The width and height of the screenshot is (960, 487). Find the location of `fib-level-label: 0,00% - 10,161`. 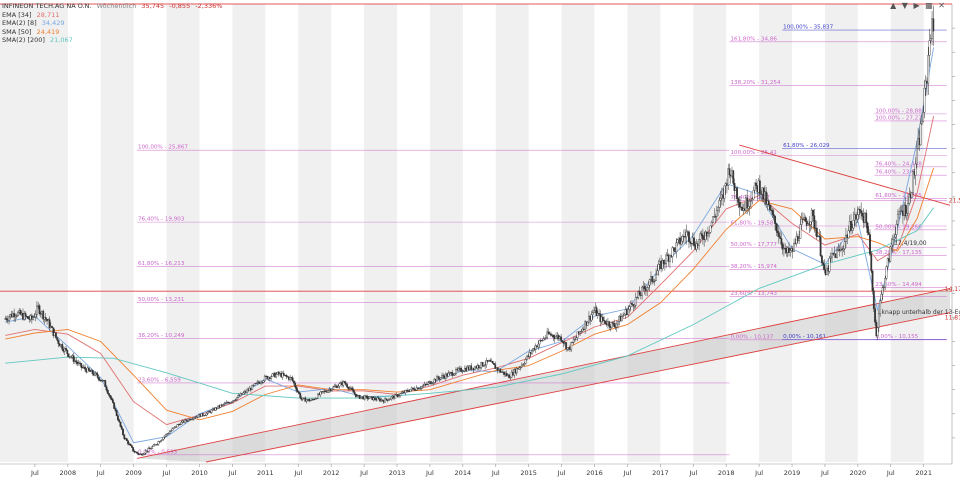

fib-level-label: 0,00% - 10,161 is located at coordinates (804, 337).